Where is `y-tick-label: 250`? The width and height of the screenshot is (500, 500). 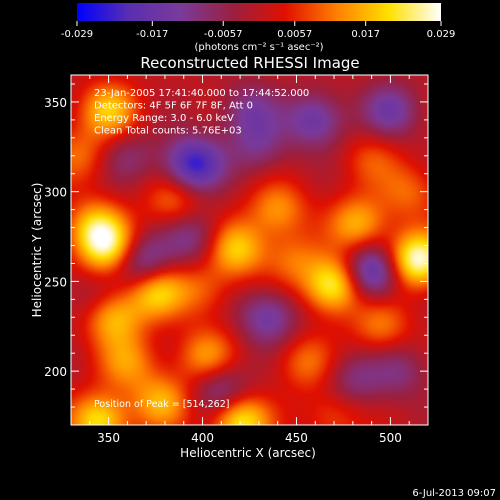 y-tick-label: 250 is located at coordinates (55, 282).